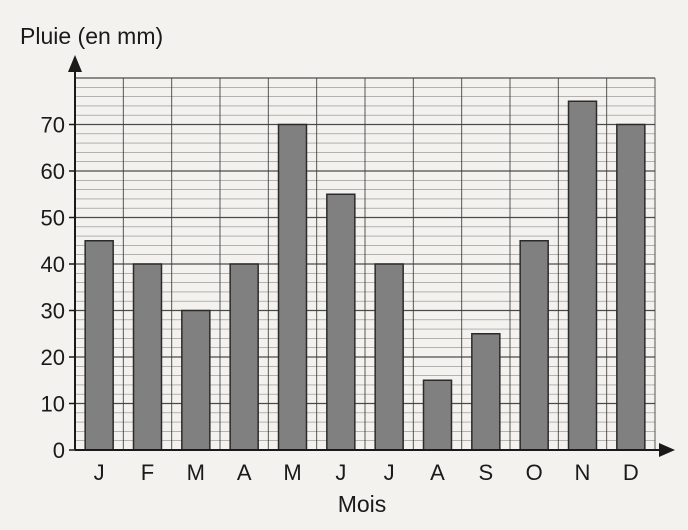 This screenshot has width=688, height=530. Describe the element at coordinates (53, 125) in the screenshot. I see `y-tick-label: 70` at that location.